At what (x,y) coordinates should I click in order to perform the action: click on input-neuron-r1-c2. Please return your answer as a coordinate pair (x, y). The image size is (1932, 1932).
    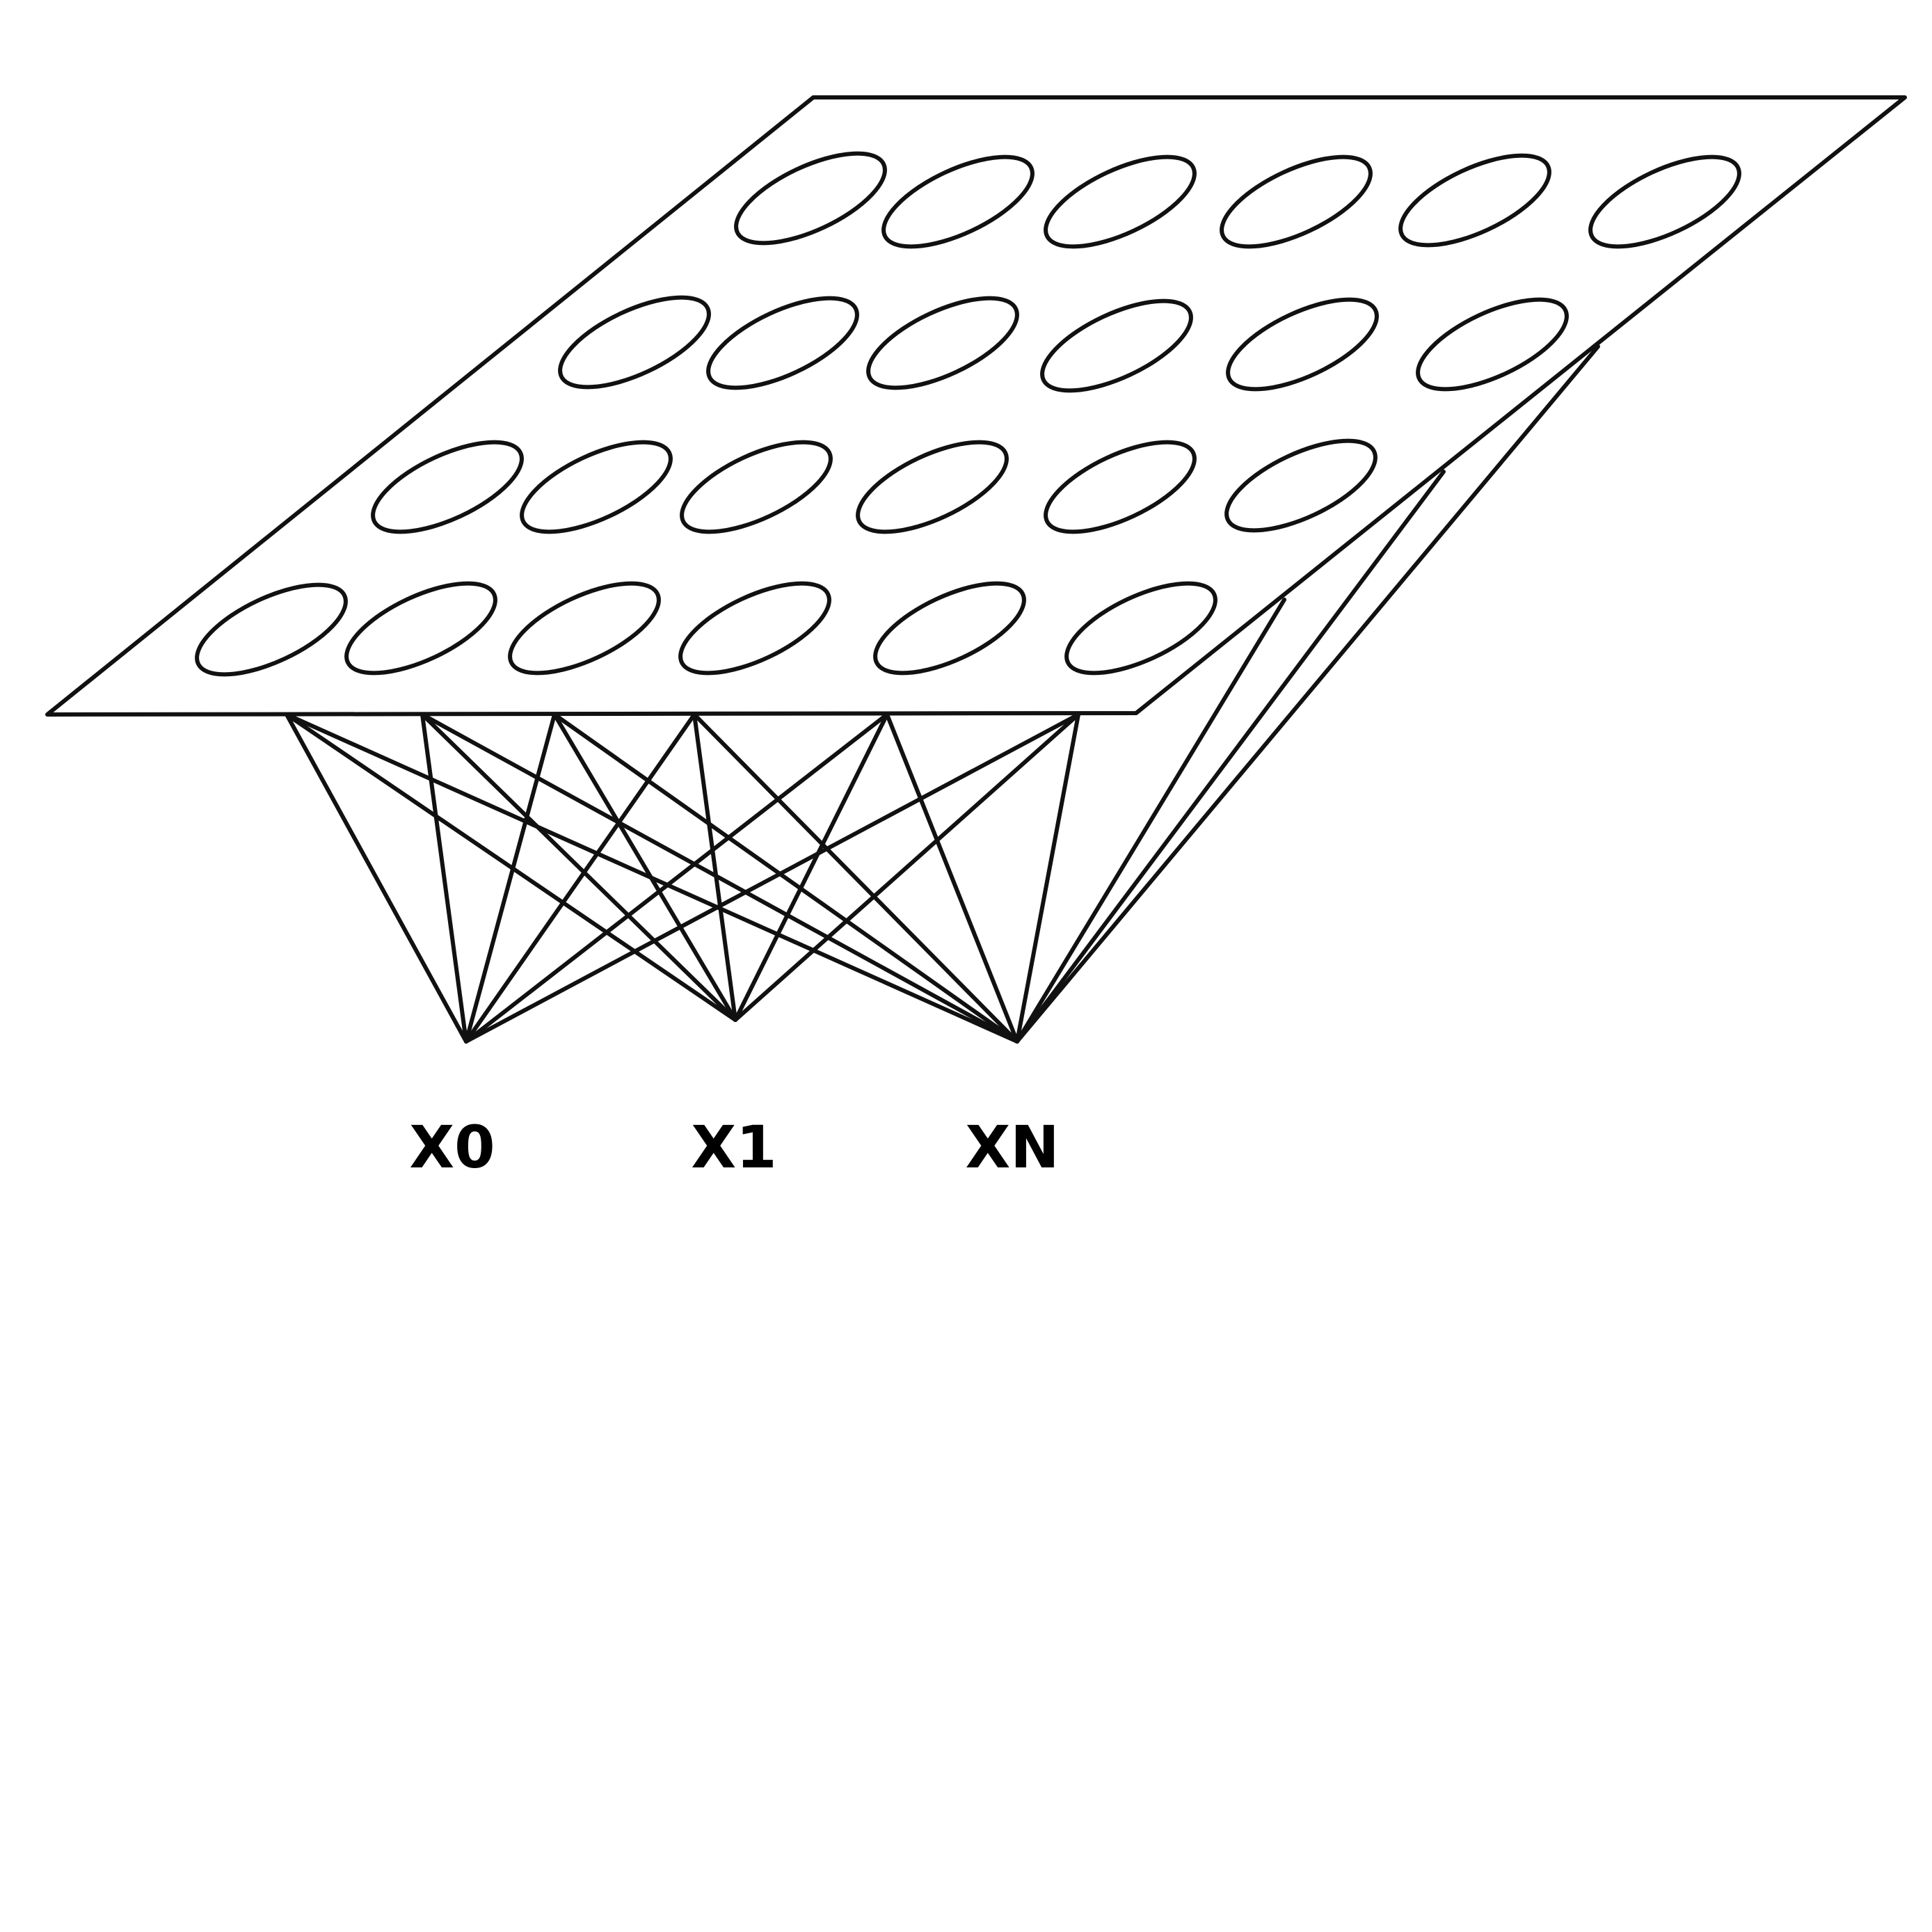
    Looking at the image, I should click on (958, 201).